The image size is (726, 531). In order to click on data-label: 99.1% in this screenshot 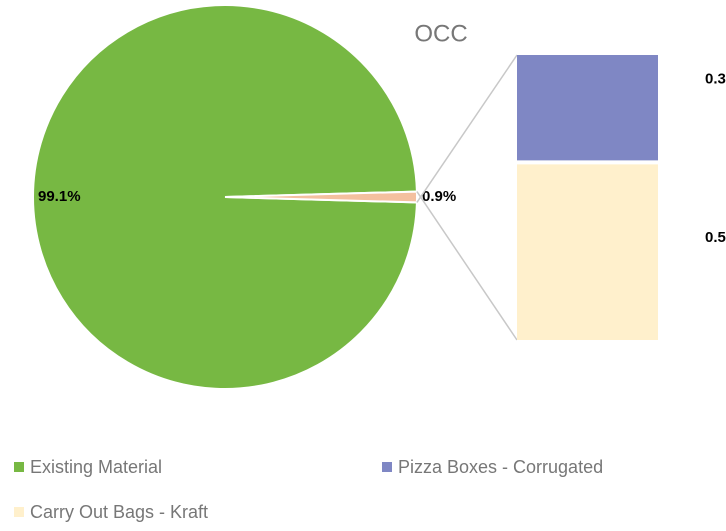, I will do `click(59, 196)`.